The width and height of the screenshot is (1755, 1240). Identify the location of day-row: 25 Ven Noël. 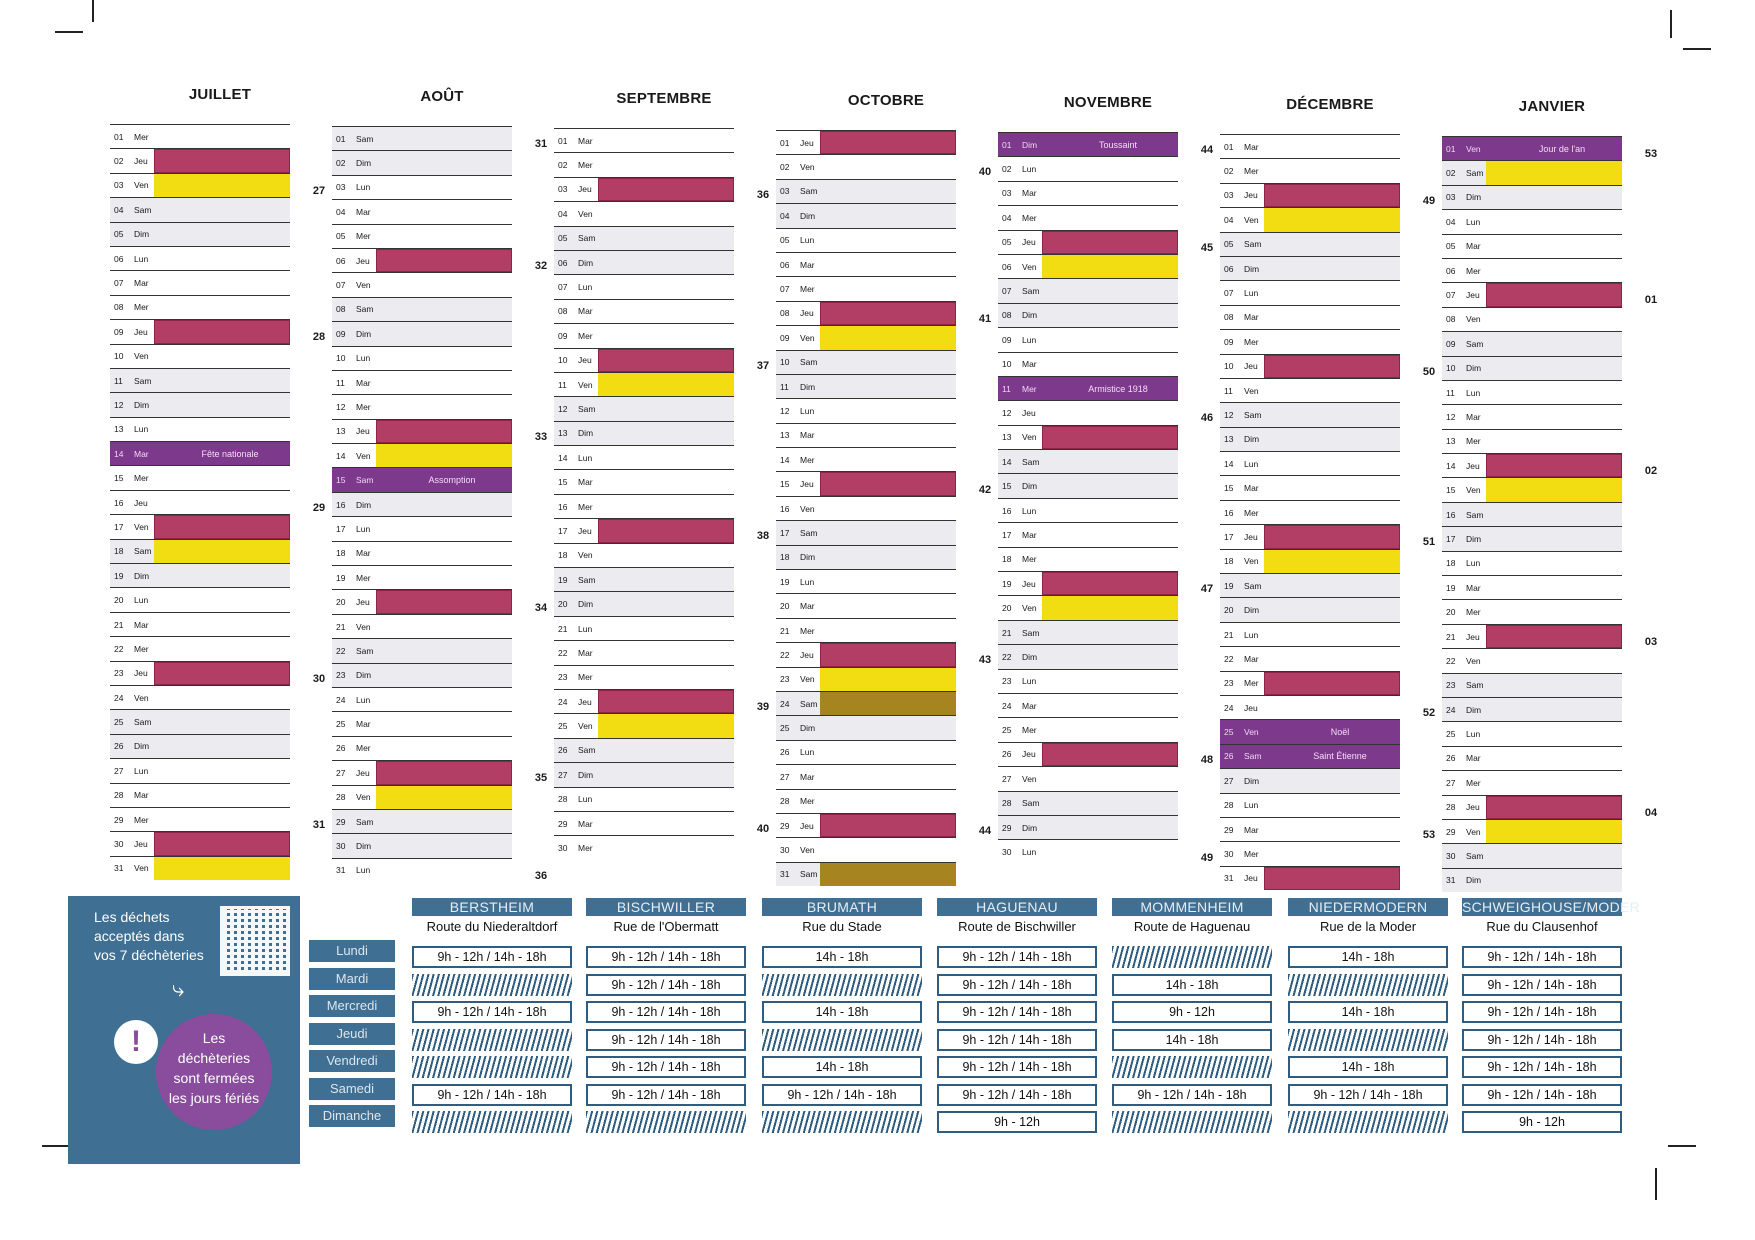
(1310, 731).